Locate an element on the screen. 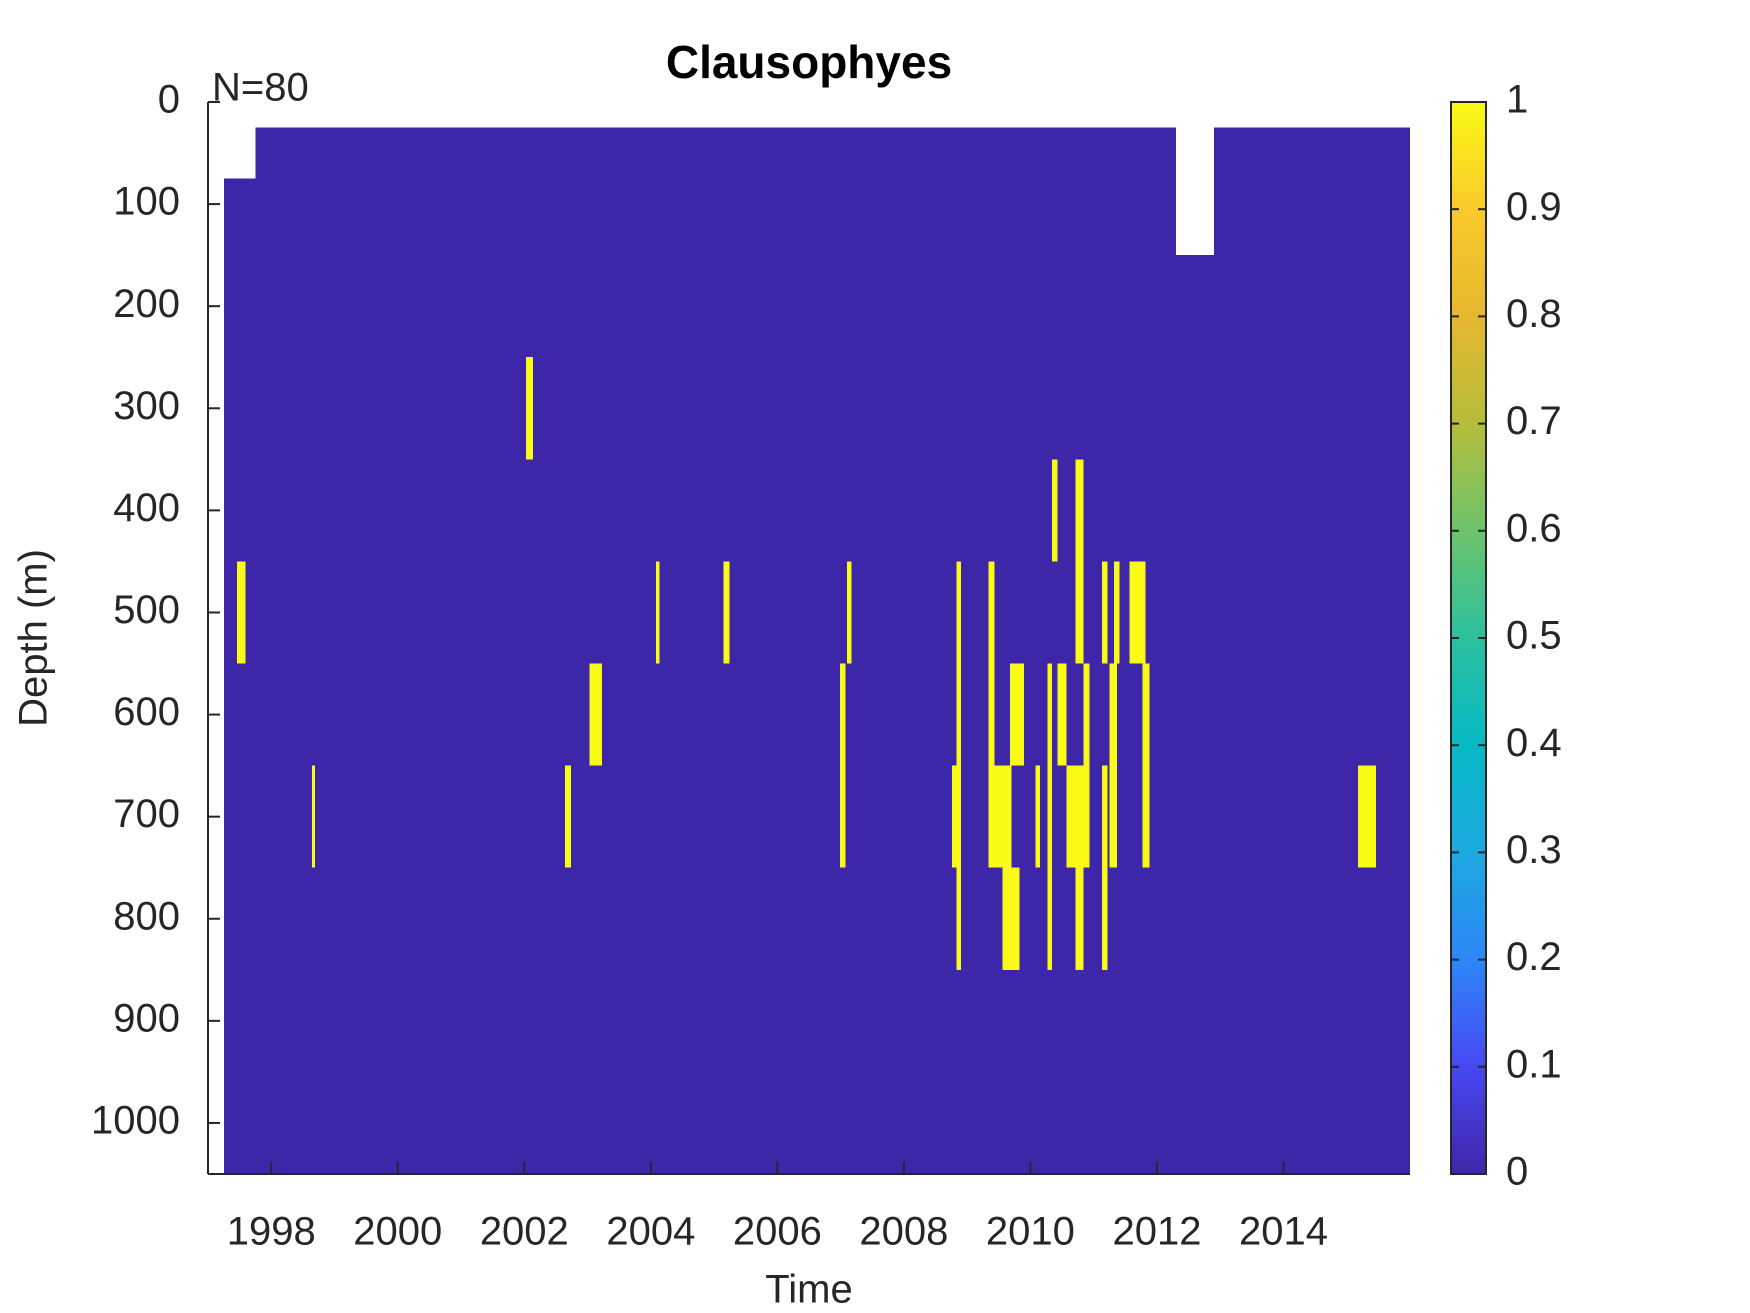 The height and width of the screenshot is (1313, 1750). y-tick-label: 100 is located at coordinates (146, 202).